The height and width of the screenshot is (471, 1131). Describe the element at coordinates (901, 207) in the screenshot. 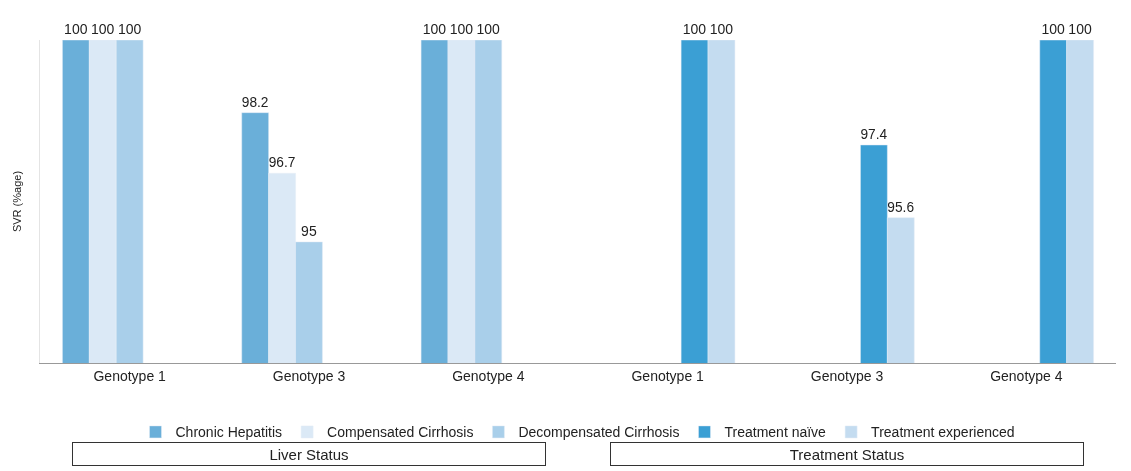

I see `data-label: 95.6` at that location.